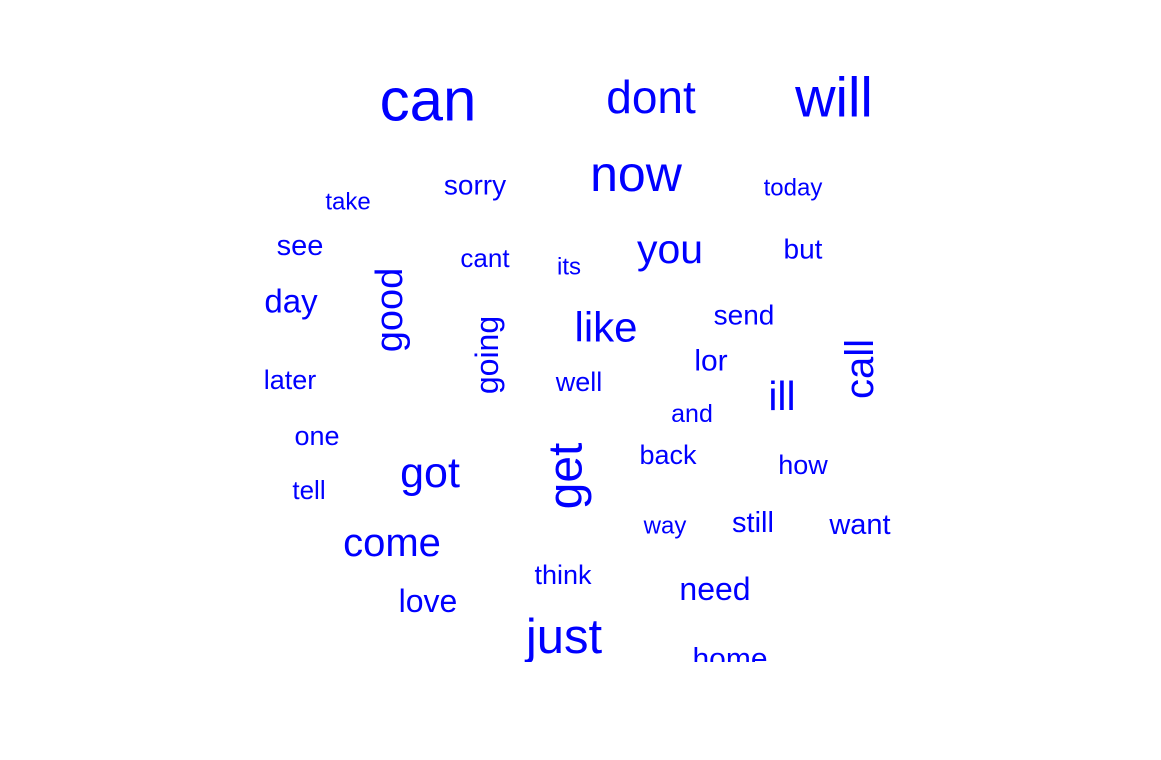  Describe the element at coordinates (347, 202) in the screenshot. I see `word-take: take` at that location.